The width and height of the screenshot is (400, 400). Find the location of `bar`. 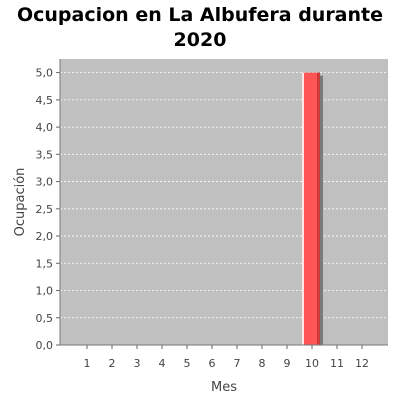

bar is located at coordinates (311, 208).